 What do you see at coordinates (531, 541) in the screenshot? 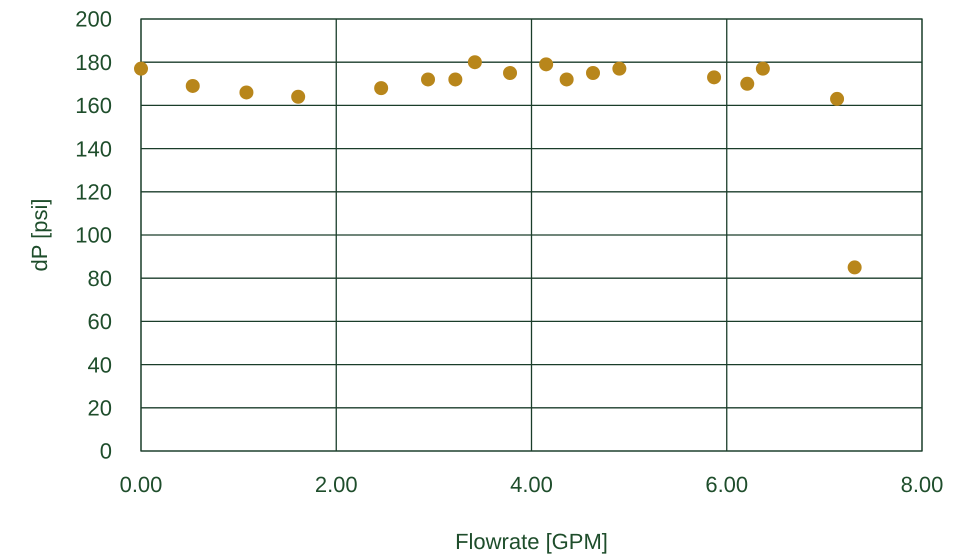
I see `x-axis-title: Flowrate [GPM]` at bounding box center [531, 541].